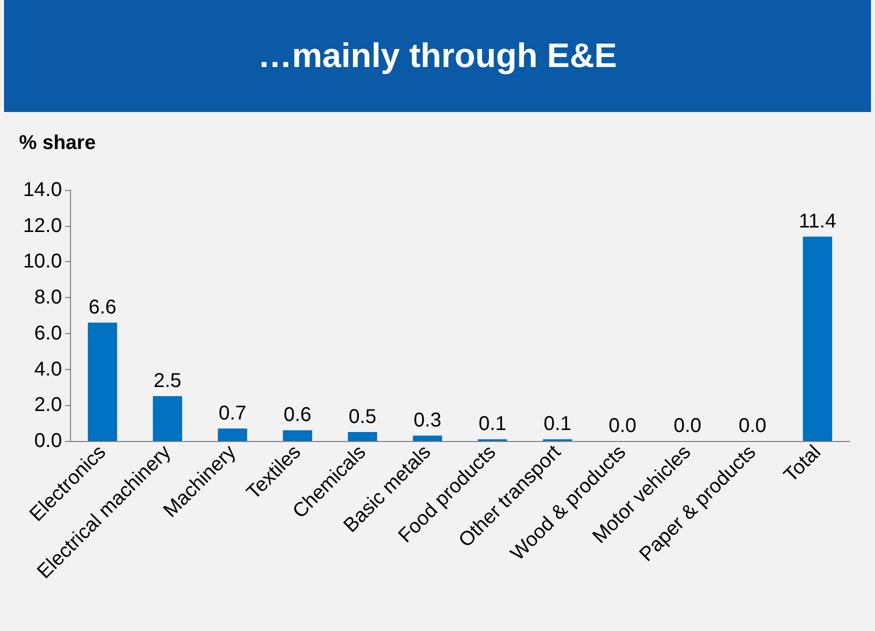 The height and width of the screenshot is (631, 875). Describe the element at coordinates (42, 225) in the screenshot. I see `y-tick-label: 12.0` at that location.